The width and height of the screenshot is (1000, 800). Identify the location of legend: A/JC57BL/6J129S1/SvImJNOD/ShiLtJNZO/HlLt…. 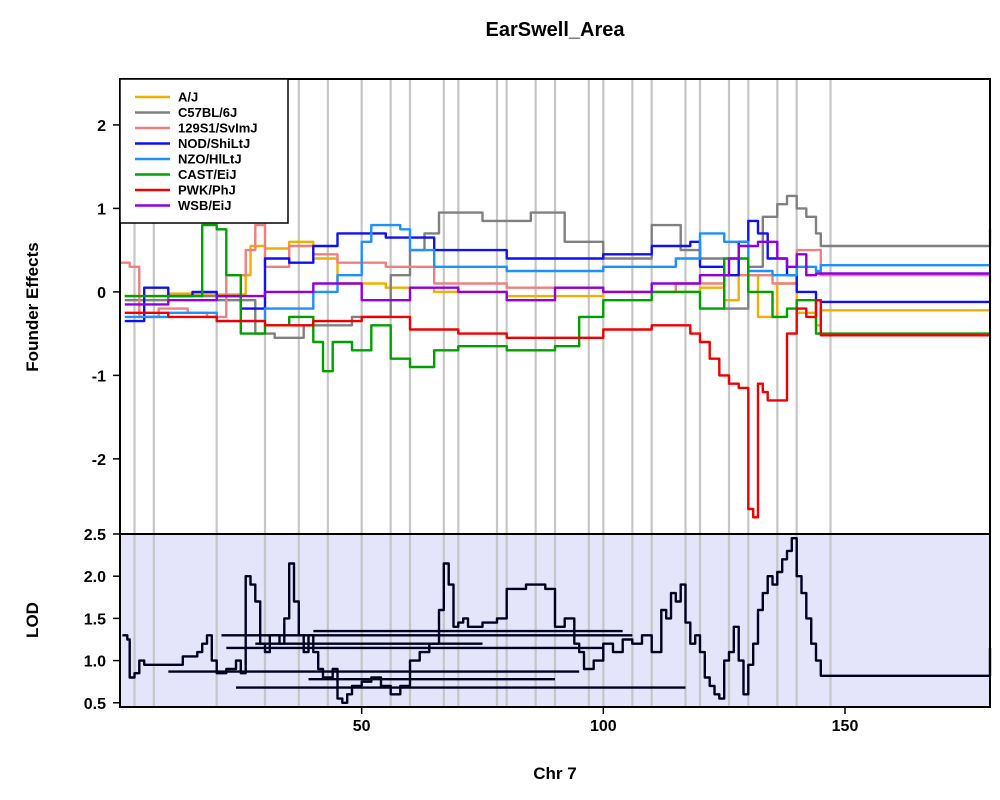
(204, 151).